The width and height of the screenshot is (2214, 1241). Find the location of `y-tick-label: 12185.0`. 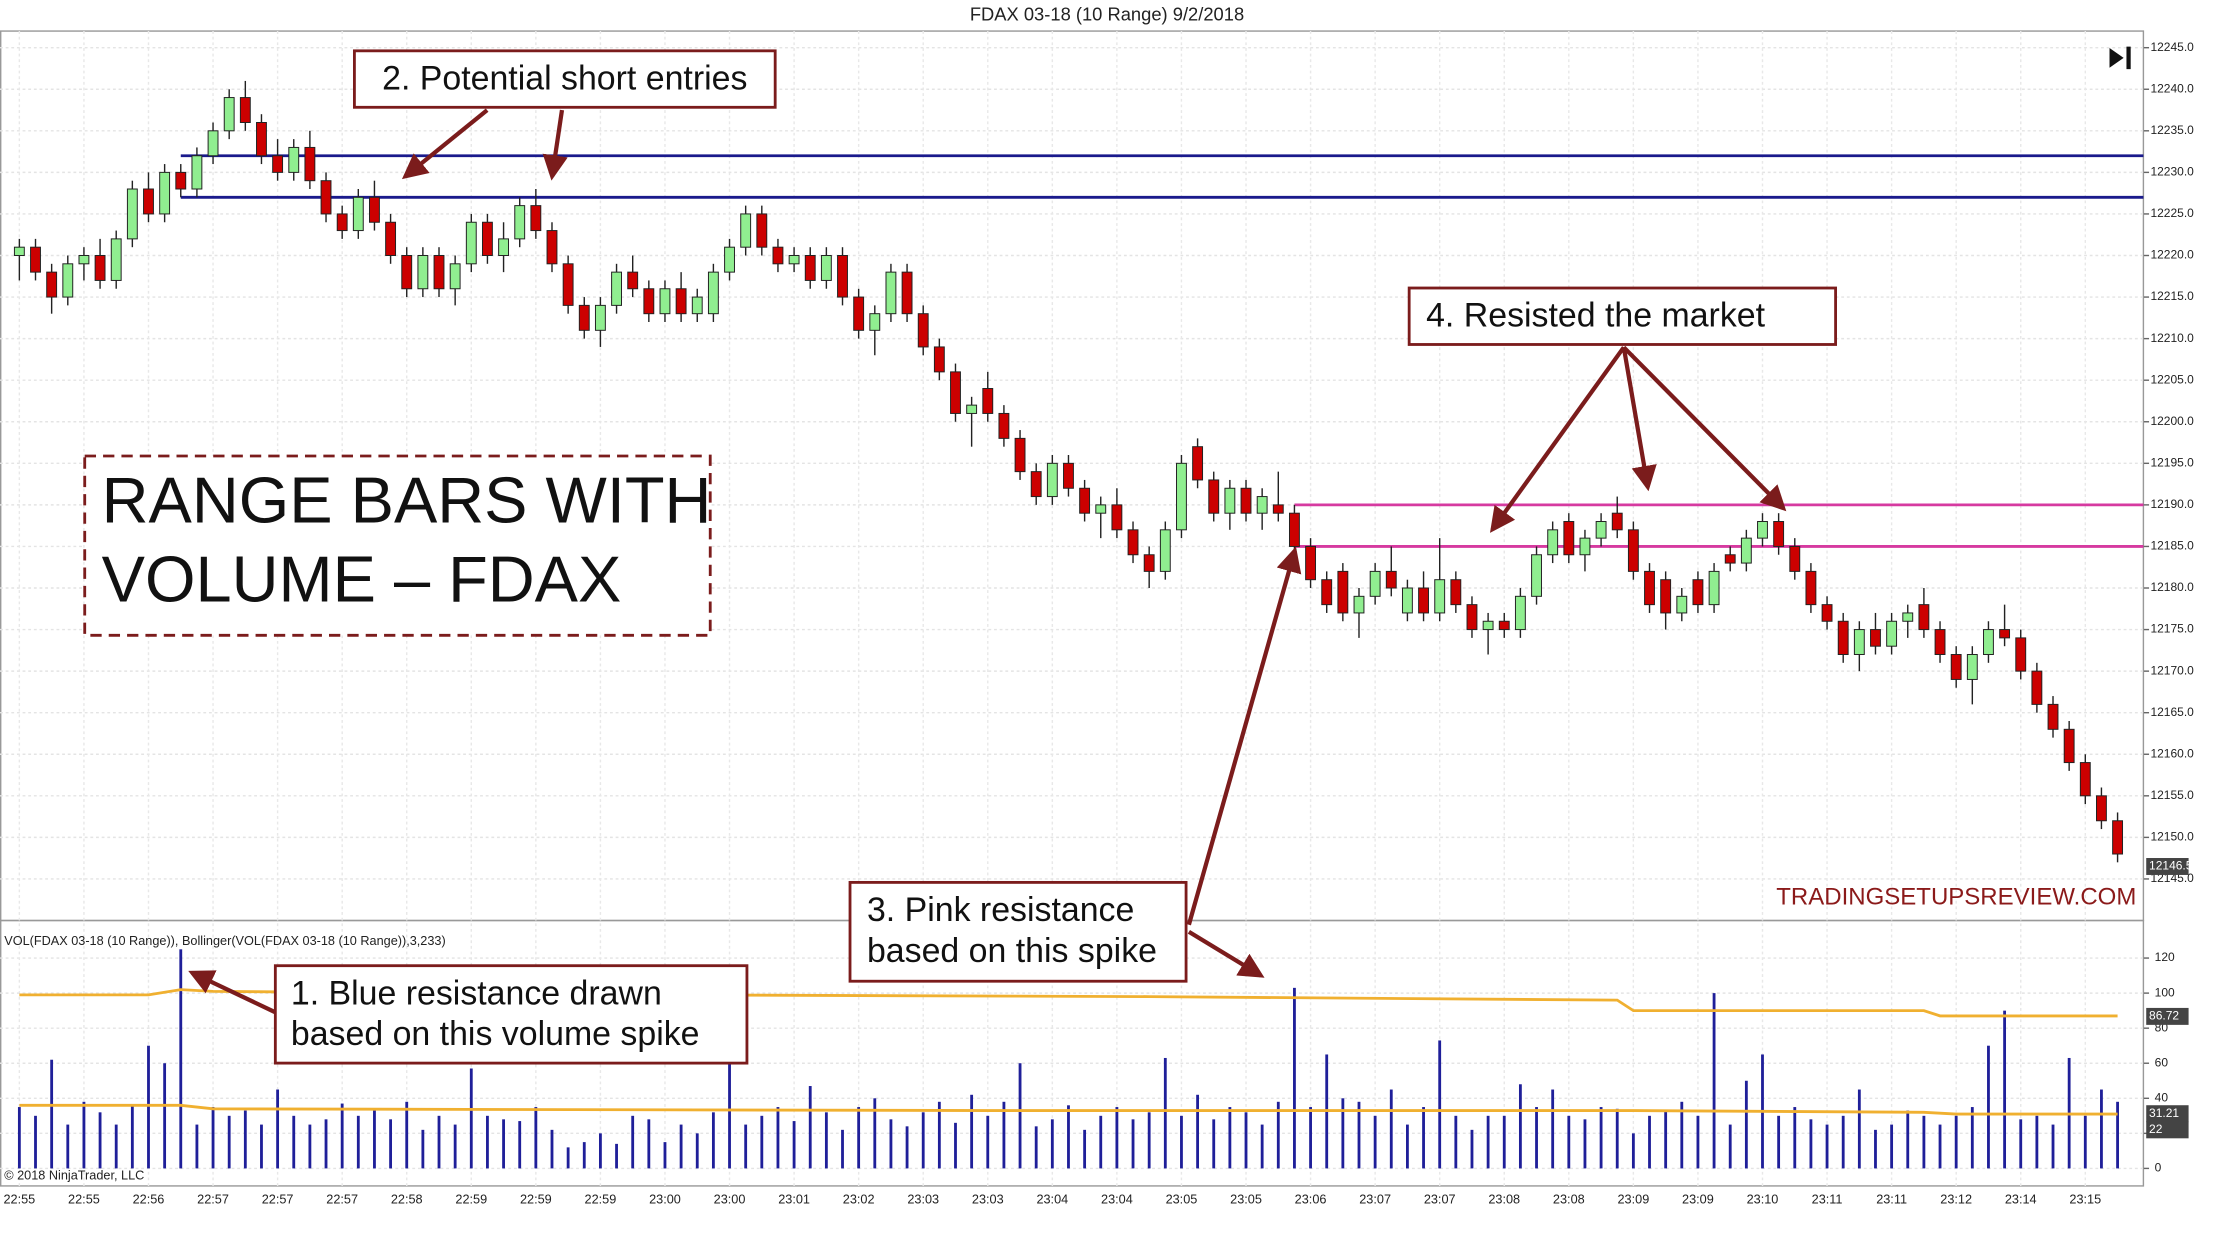

y-tick-label: 12185.0 is located at coordinates (2172, 546).